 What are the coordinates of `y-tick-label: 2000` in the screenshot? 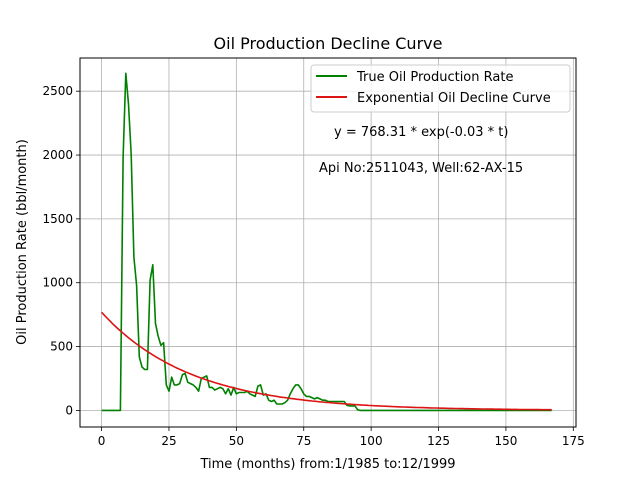 It's located at (57, 155).